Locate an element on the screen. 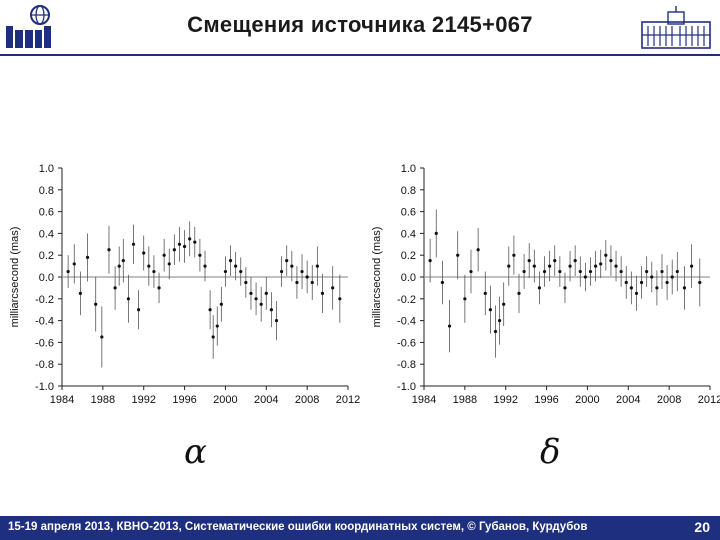  y-tick-label: -0.2 is located at coordinates (44, 300).